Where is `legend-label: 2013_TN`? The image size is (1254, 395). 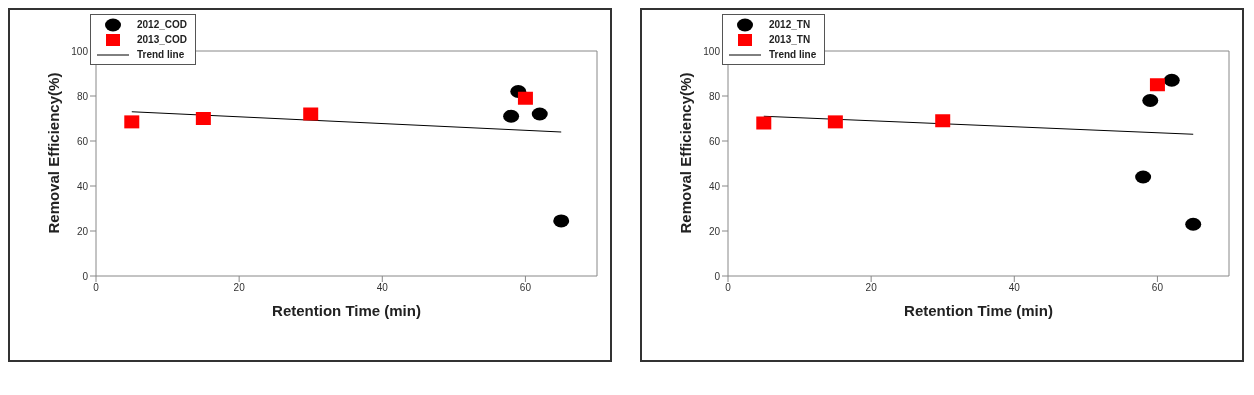
legend-label: 2013_TN is located at coordinates (790, 39).